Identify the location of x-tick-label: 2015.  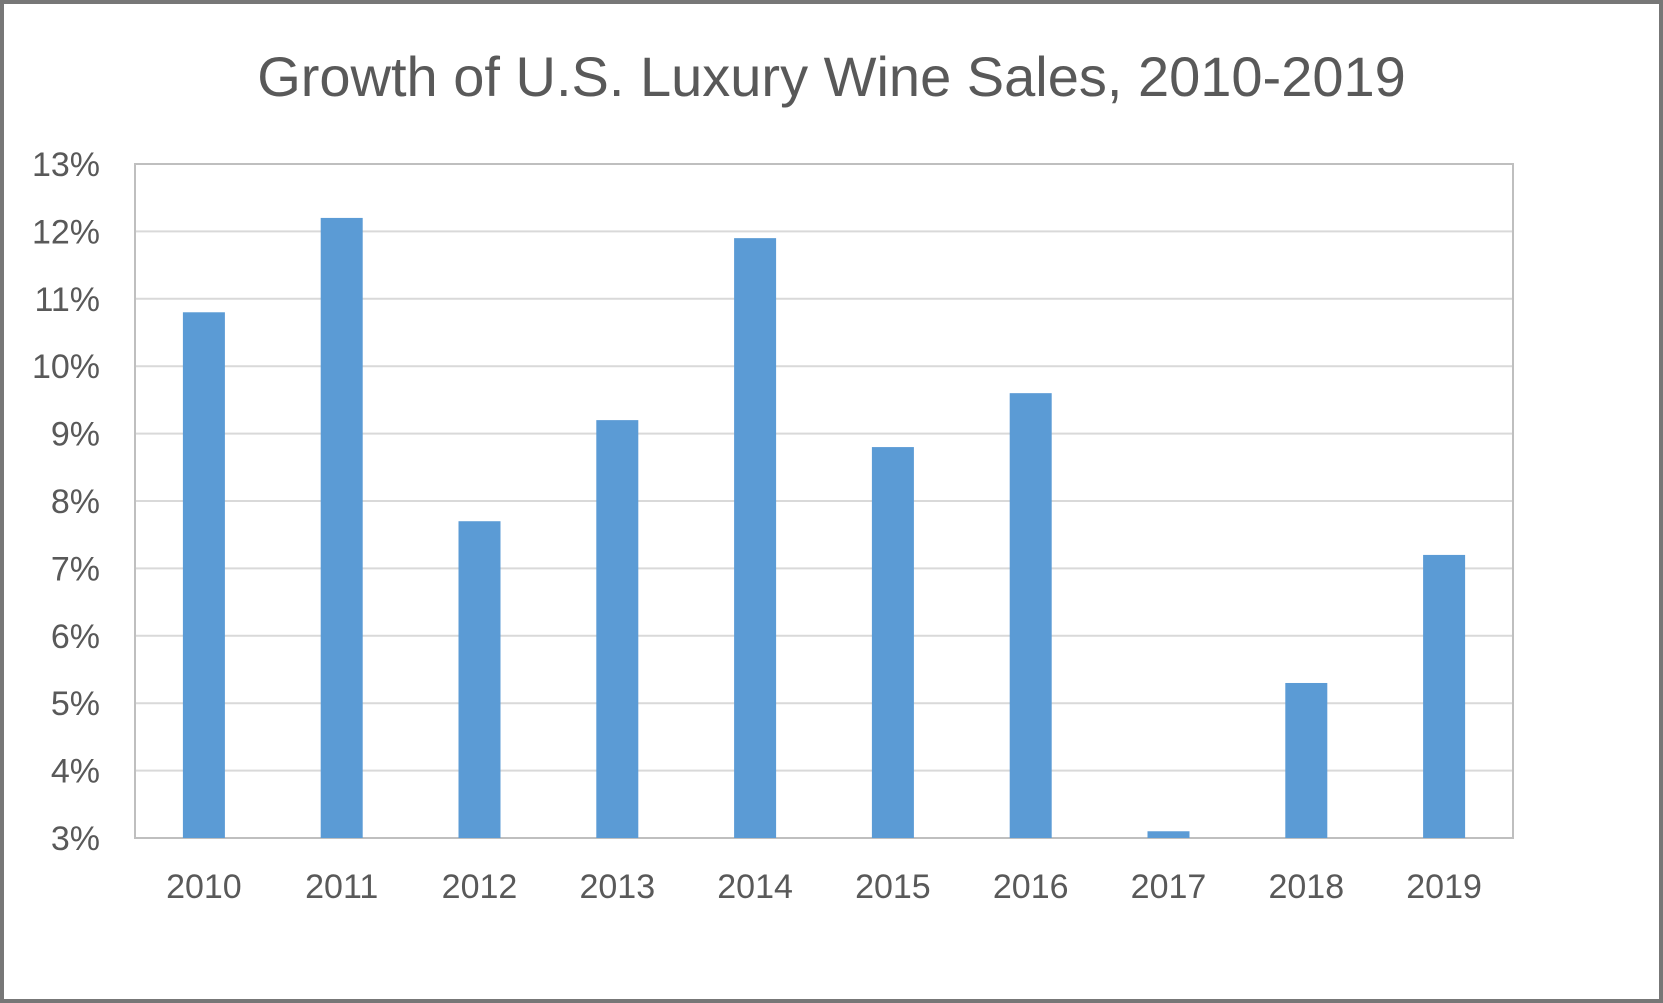
(893, 887).